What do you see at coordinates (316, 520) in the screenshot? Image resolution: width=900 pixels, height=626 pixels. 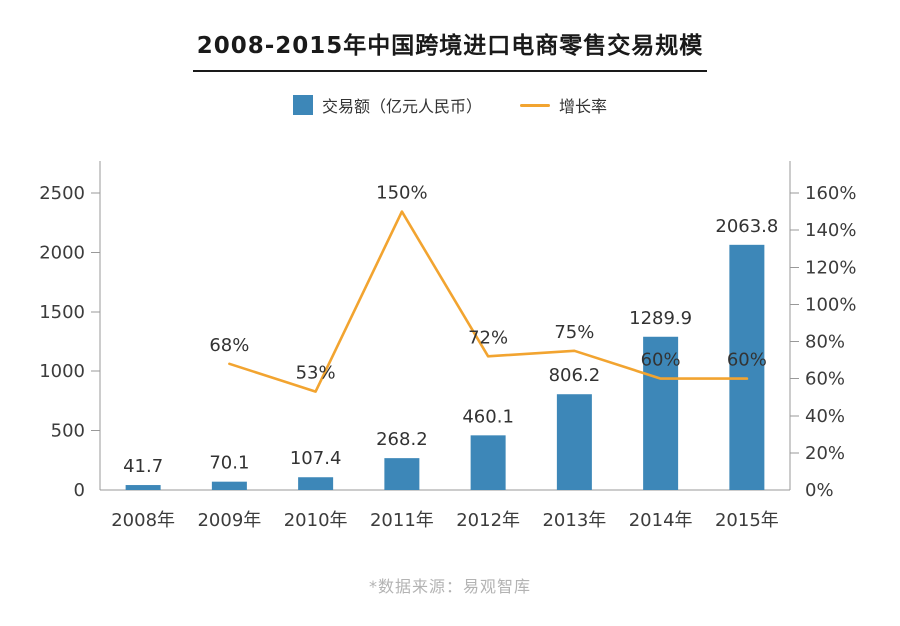 I see `x-axis-category-label: 2010年` at bounding box center [316, 520].